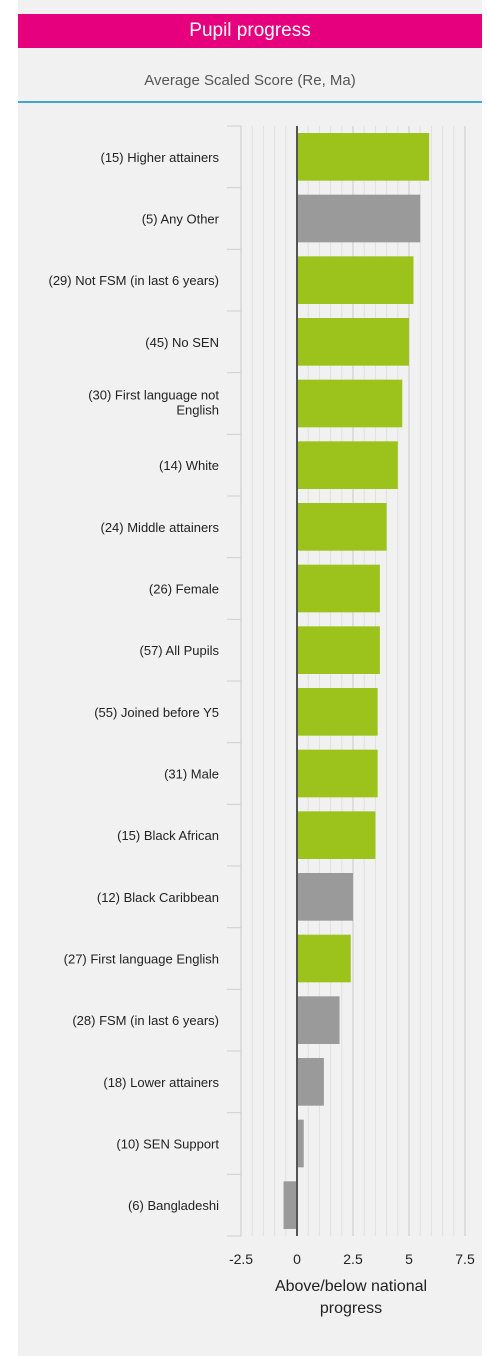 The image size is (487, 1356). I want to click on category-label: (15) Higher attainers, so click(160, 157).